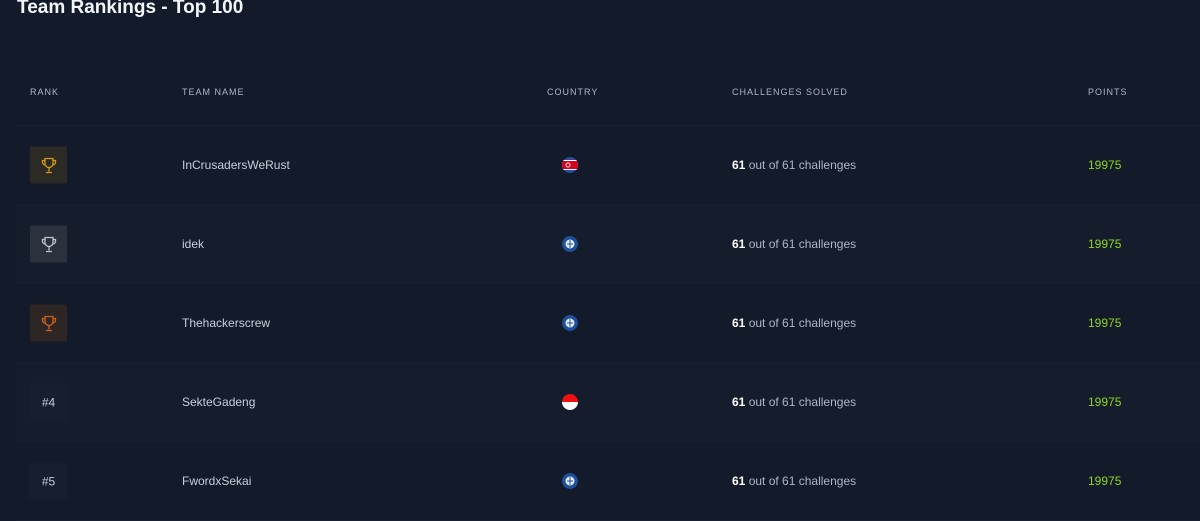 This screenshot has width=1200, height=521. Describe the element at coordinates (217, 481) in the screenshot. I see `team-name: FwordxSekai` at that location.